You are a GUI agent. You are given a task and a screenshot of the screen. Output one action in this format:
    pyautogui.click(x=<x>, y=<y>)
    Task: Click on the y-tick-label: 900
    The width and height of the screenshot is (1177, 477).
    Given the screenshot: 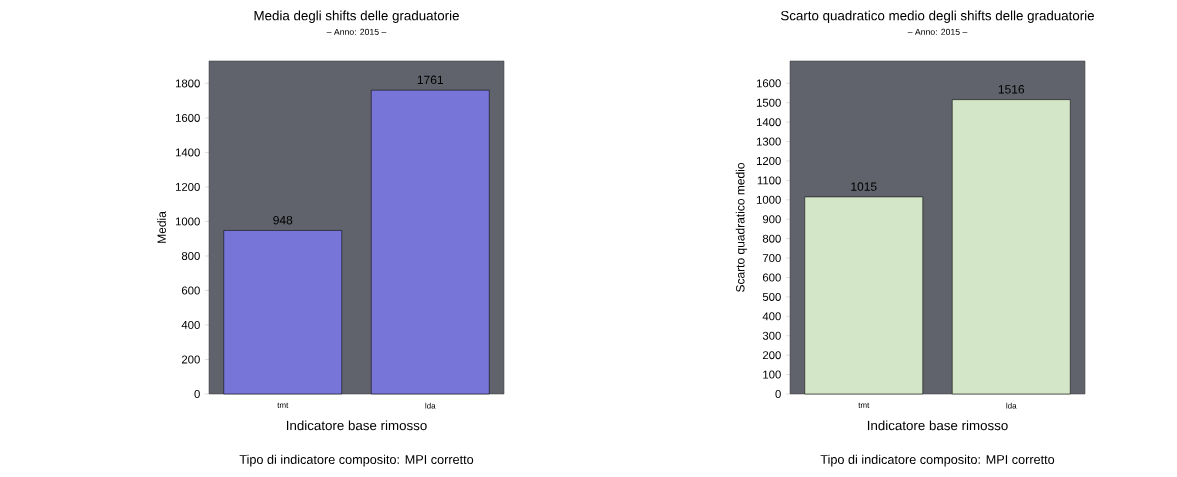 What is the action you would take?
    pyautogui.click(x=771, y=219)
    